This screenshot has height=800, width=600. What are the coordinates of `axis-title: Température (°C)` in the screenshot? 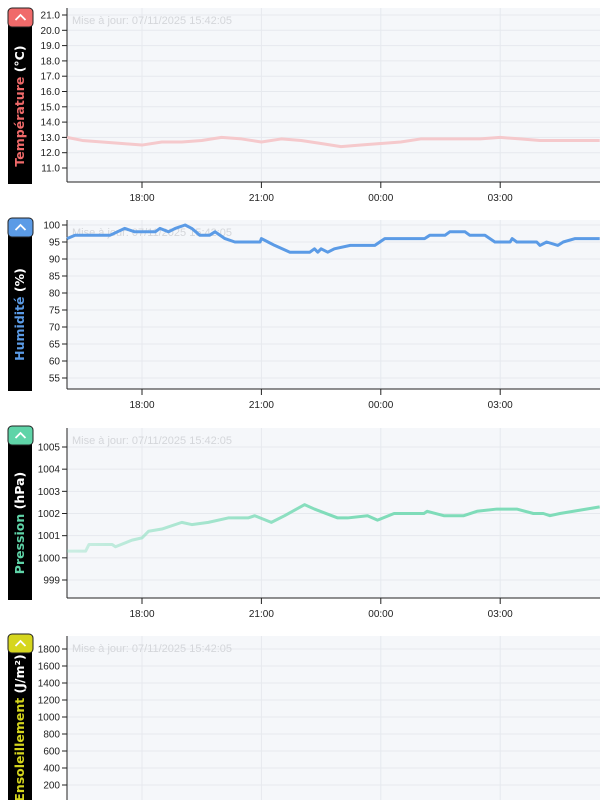 It's located at (19, 105).